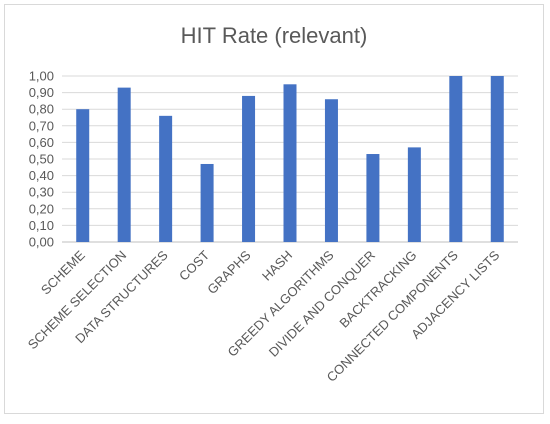  Describe the element at coordinates (41, 208) in the screenshot. I see `y-tick-label: 0,20` at that location.